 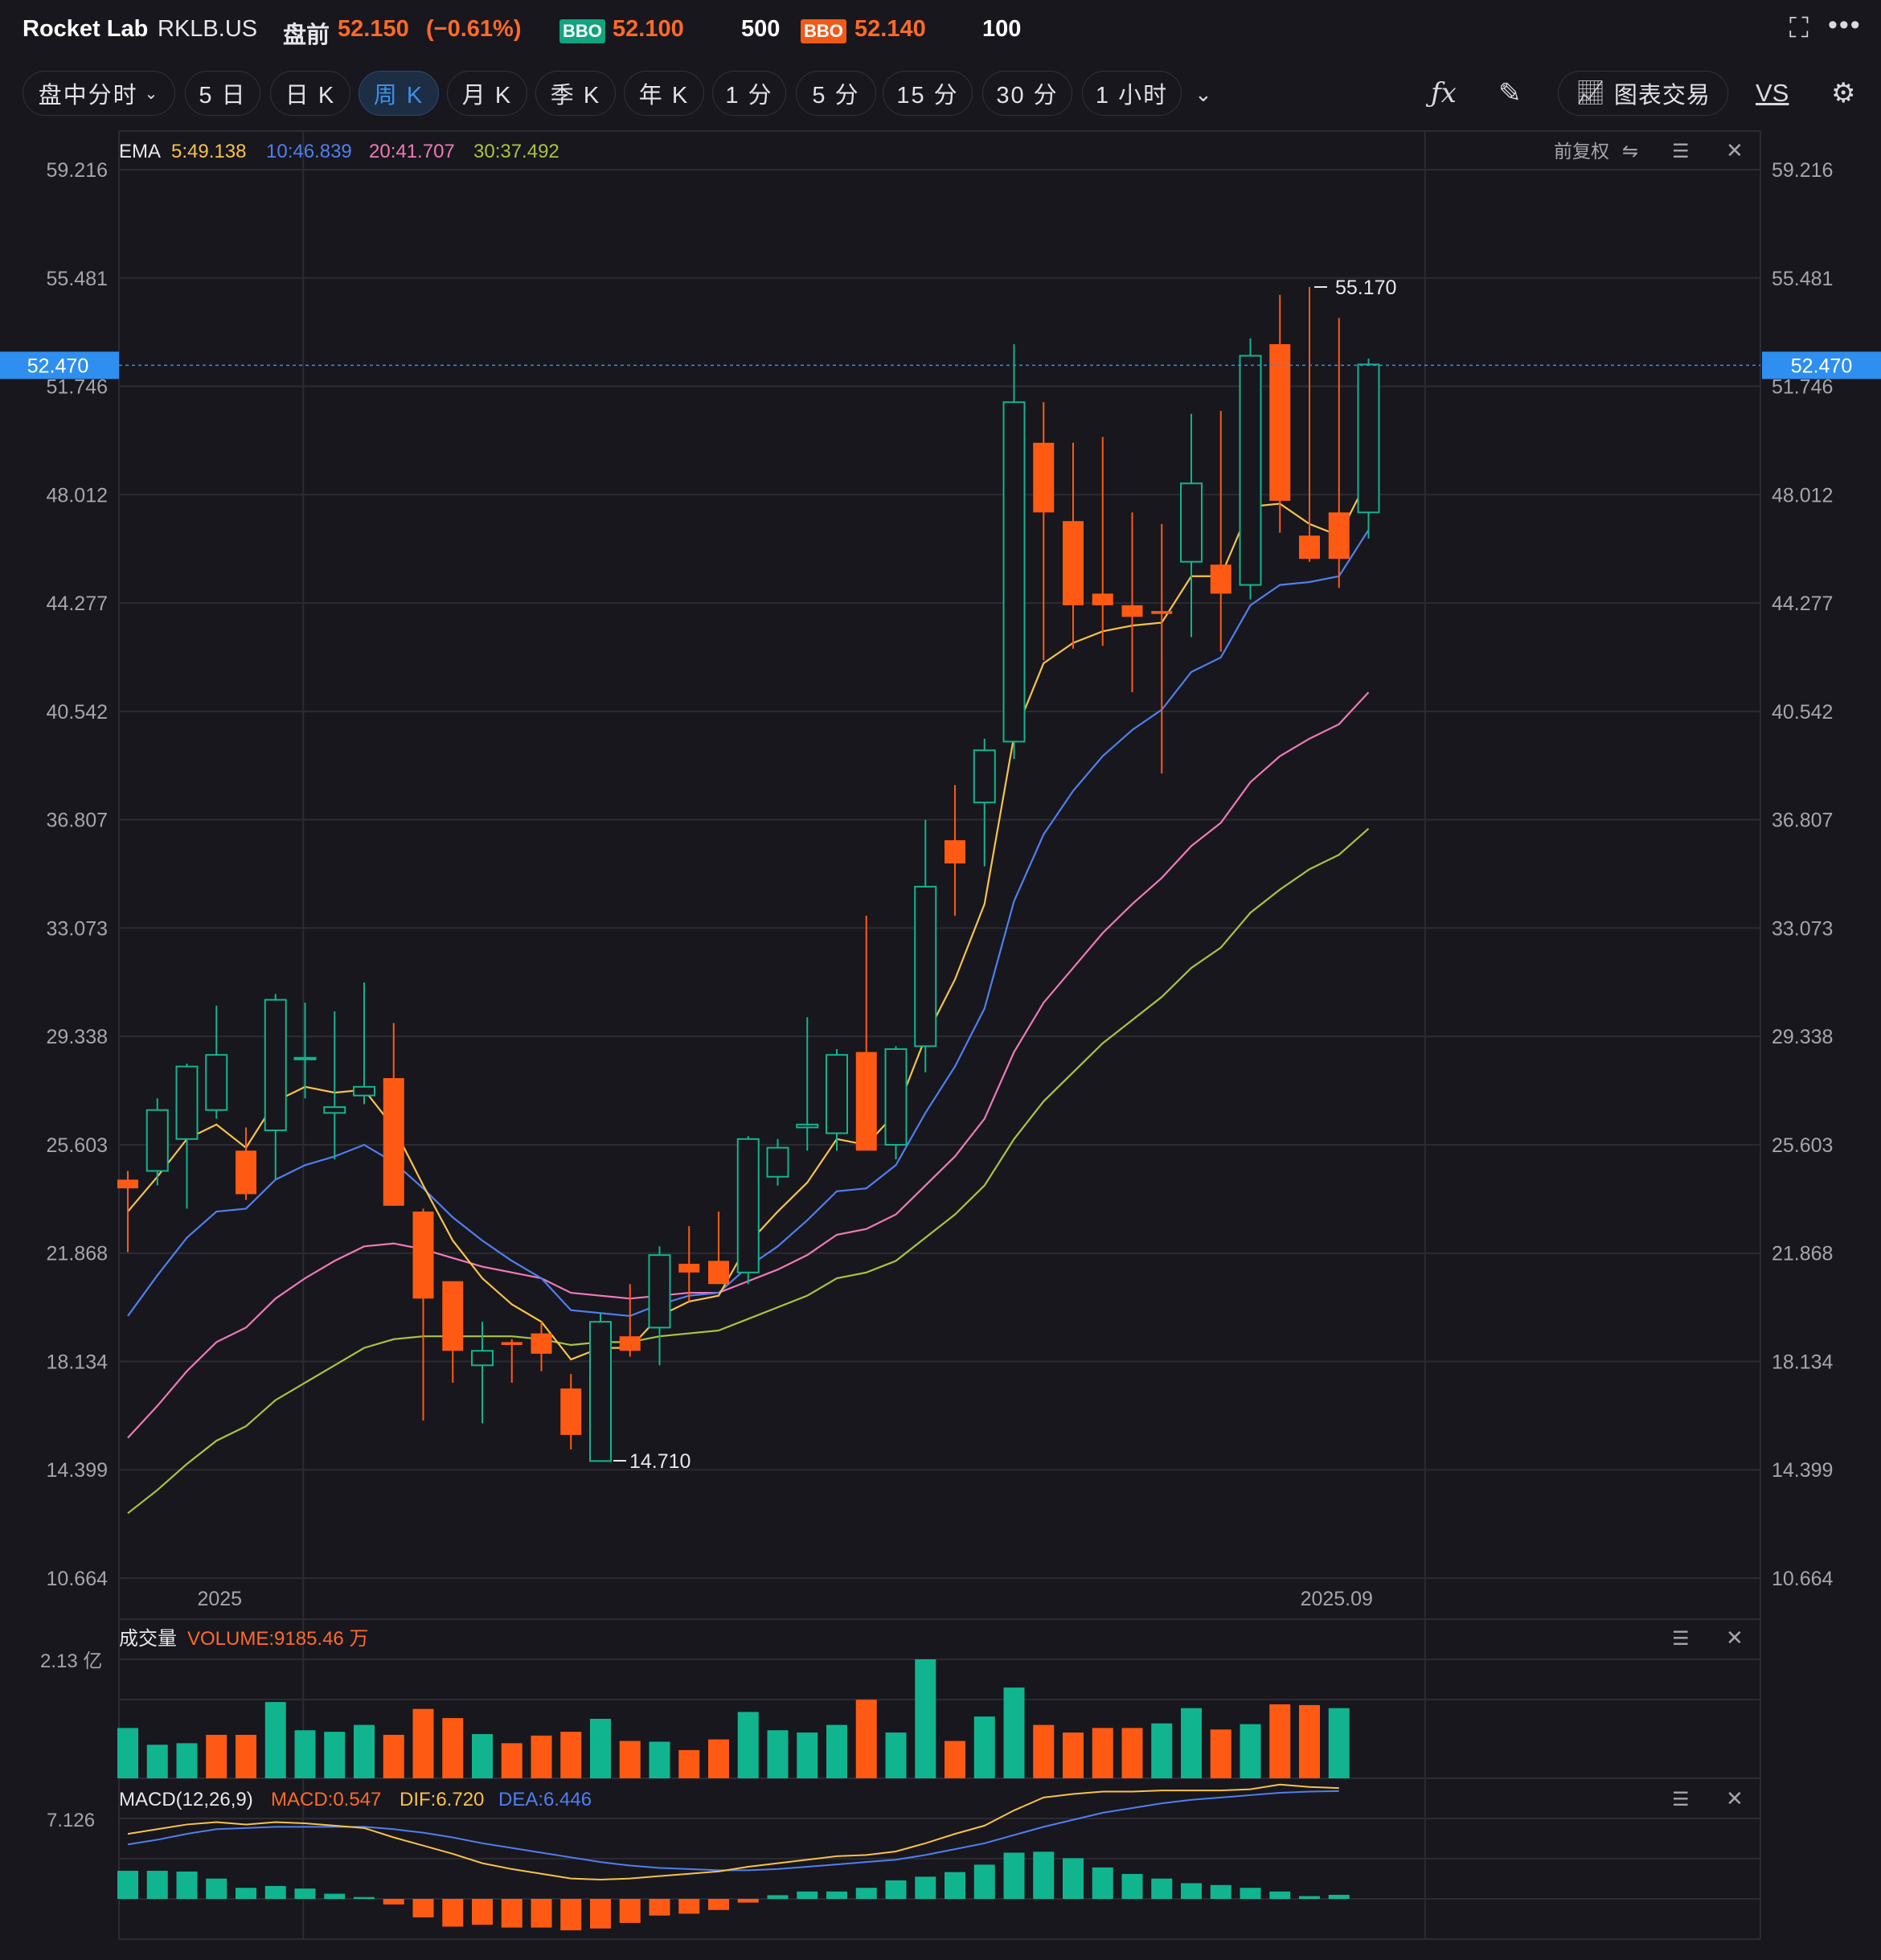 What do you see at coordinates (77, 1145) in the screenshot?
I see `y-tick-left: 25.603` at bounding box center [77, 1145].